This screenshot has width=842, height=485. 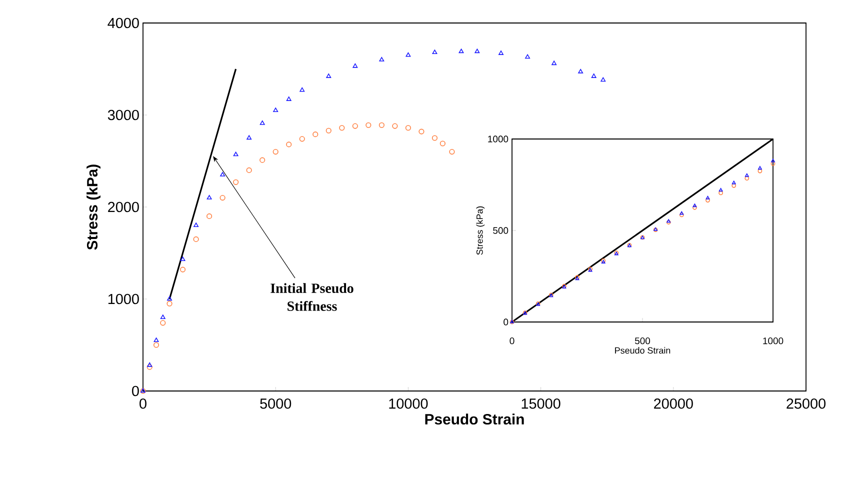 I want to click on x-tick-label: 20000, so click(x=673, y=403).